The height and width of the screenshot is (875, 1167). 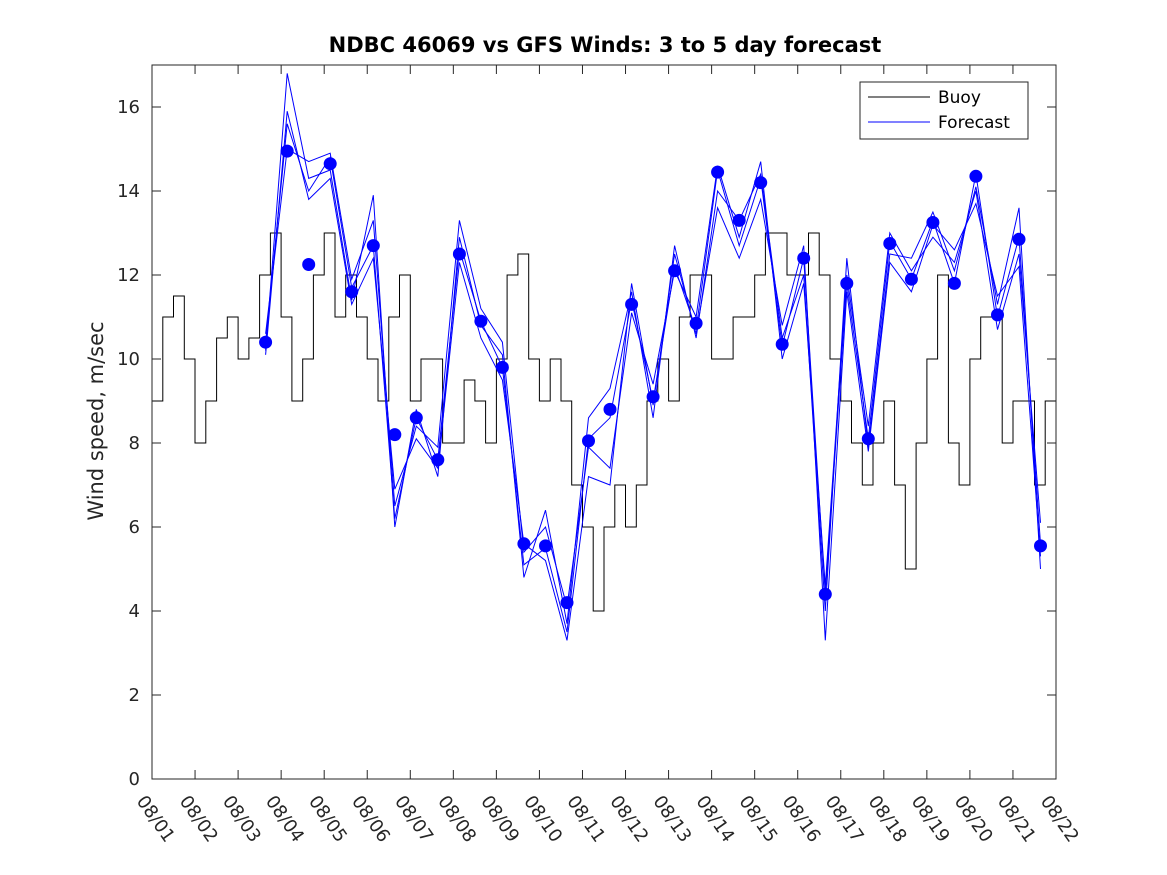 What do you see at coordinates (974, 123) in the screenshot?
I see `legend-forecast-label: Forecast` at bounding box center [974, 123].